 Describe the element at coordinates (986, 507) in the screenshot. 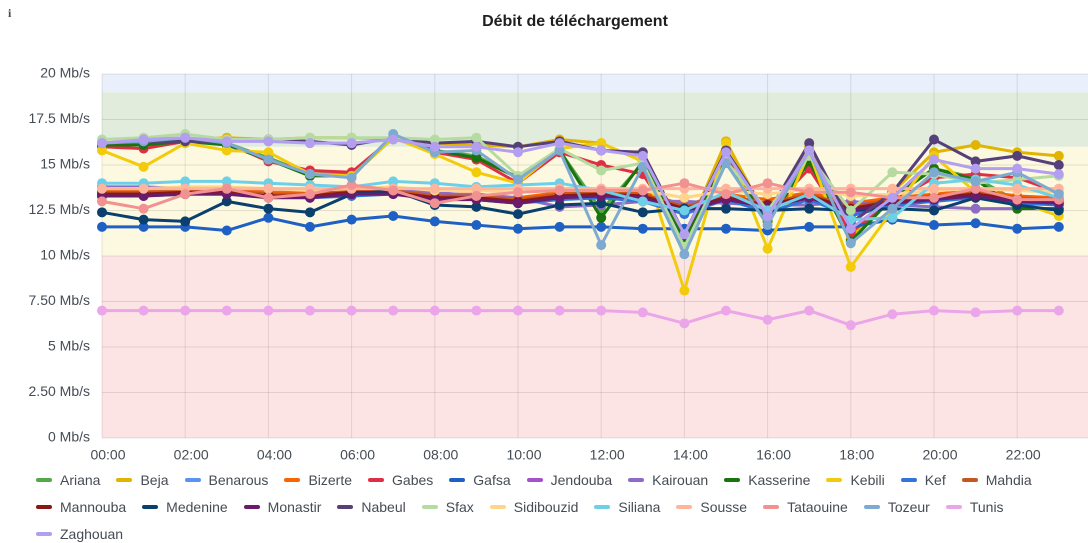

I see `legend-label: Tunis` at that location.